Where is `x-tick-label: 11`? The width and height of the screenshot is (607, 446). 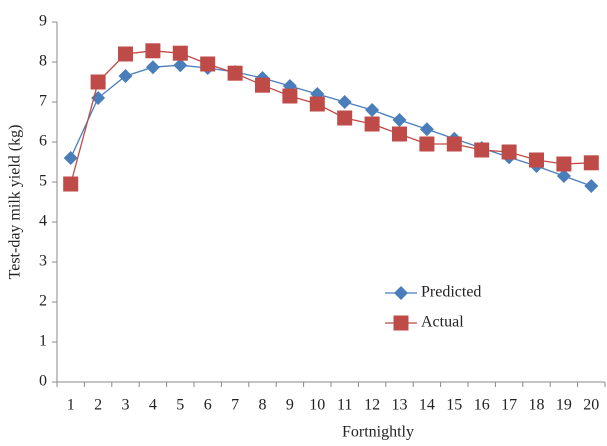 x-tick-label: 11 is located at coordinates (344, 405).